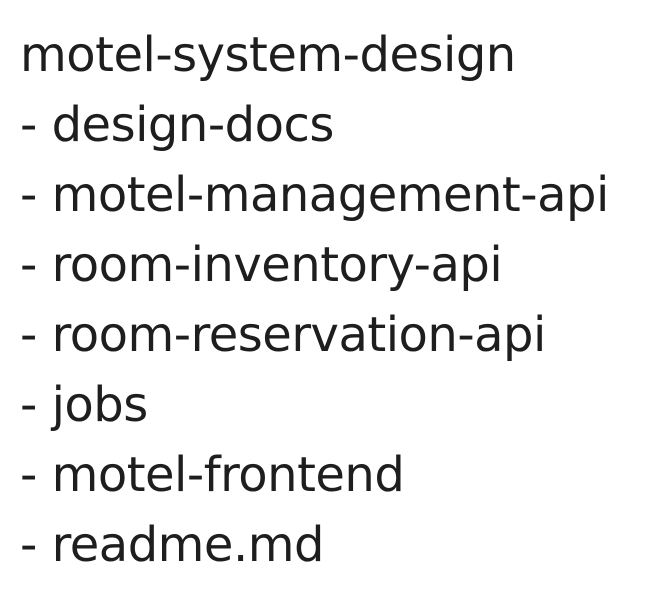  I want to click on list-item-room-inventory-api: - room-inventory-api, so click(261, 265).